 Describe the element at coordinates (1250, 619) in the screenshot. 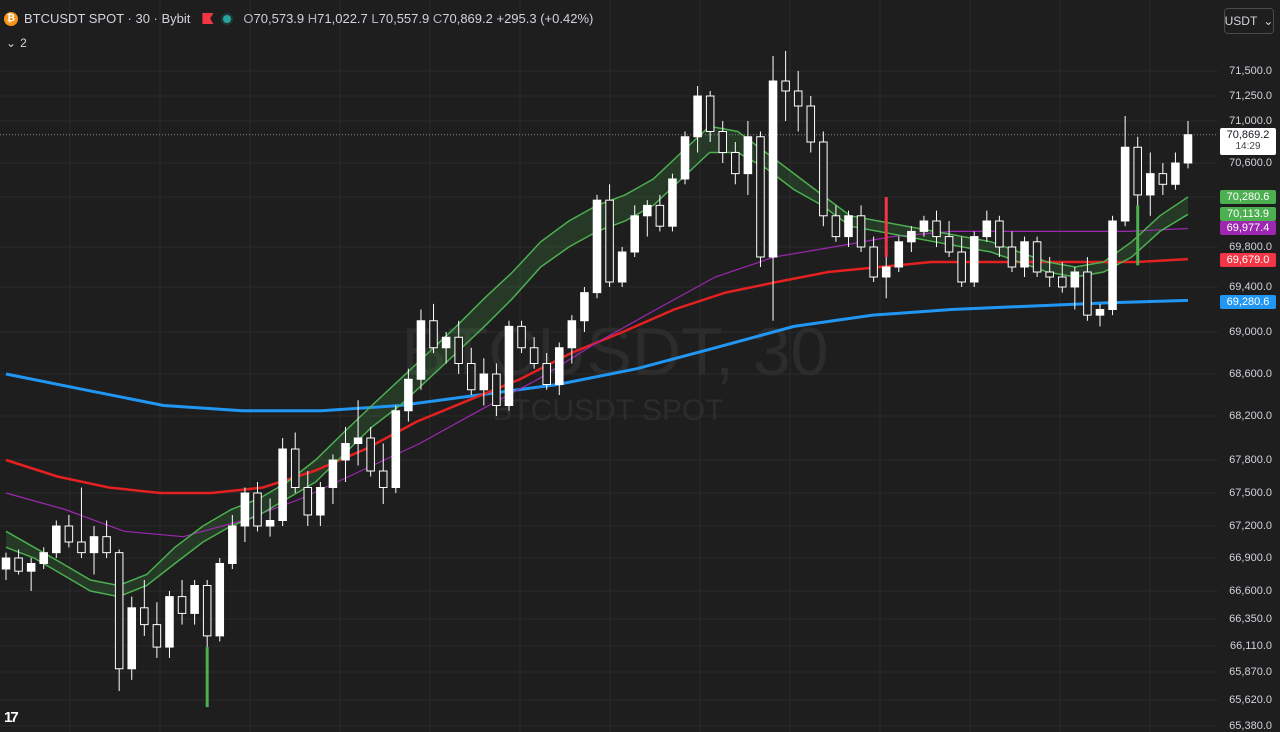

I see `price-tick-label: 66,350.0` at that location.